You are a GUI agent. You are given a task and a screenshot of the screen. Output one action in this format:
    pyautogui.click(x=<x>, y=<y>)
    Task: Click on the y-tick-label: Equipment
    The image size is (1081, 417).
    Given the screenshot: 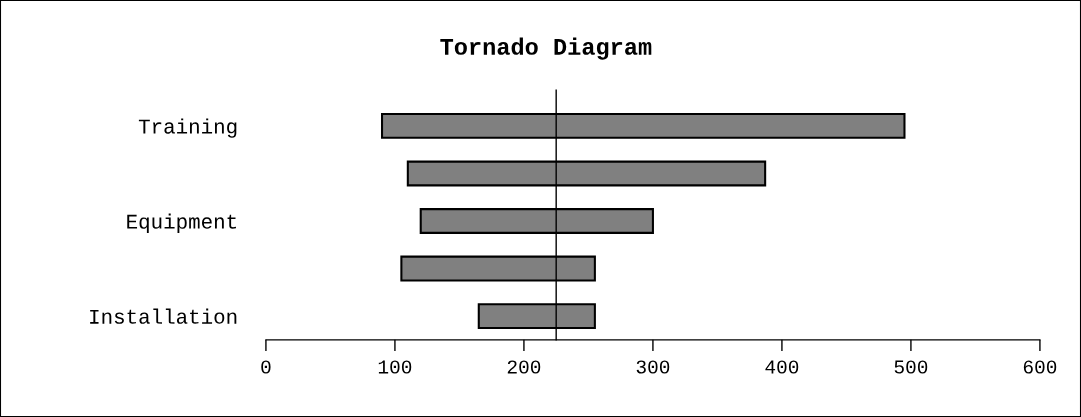 What is the action you would take?
    pyautogui.click(x=181, y=223)
    